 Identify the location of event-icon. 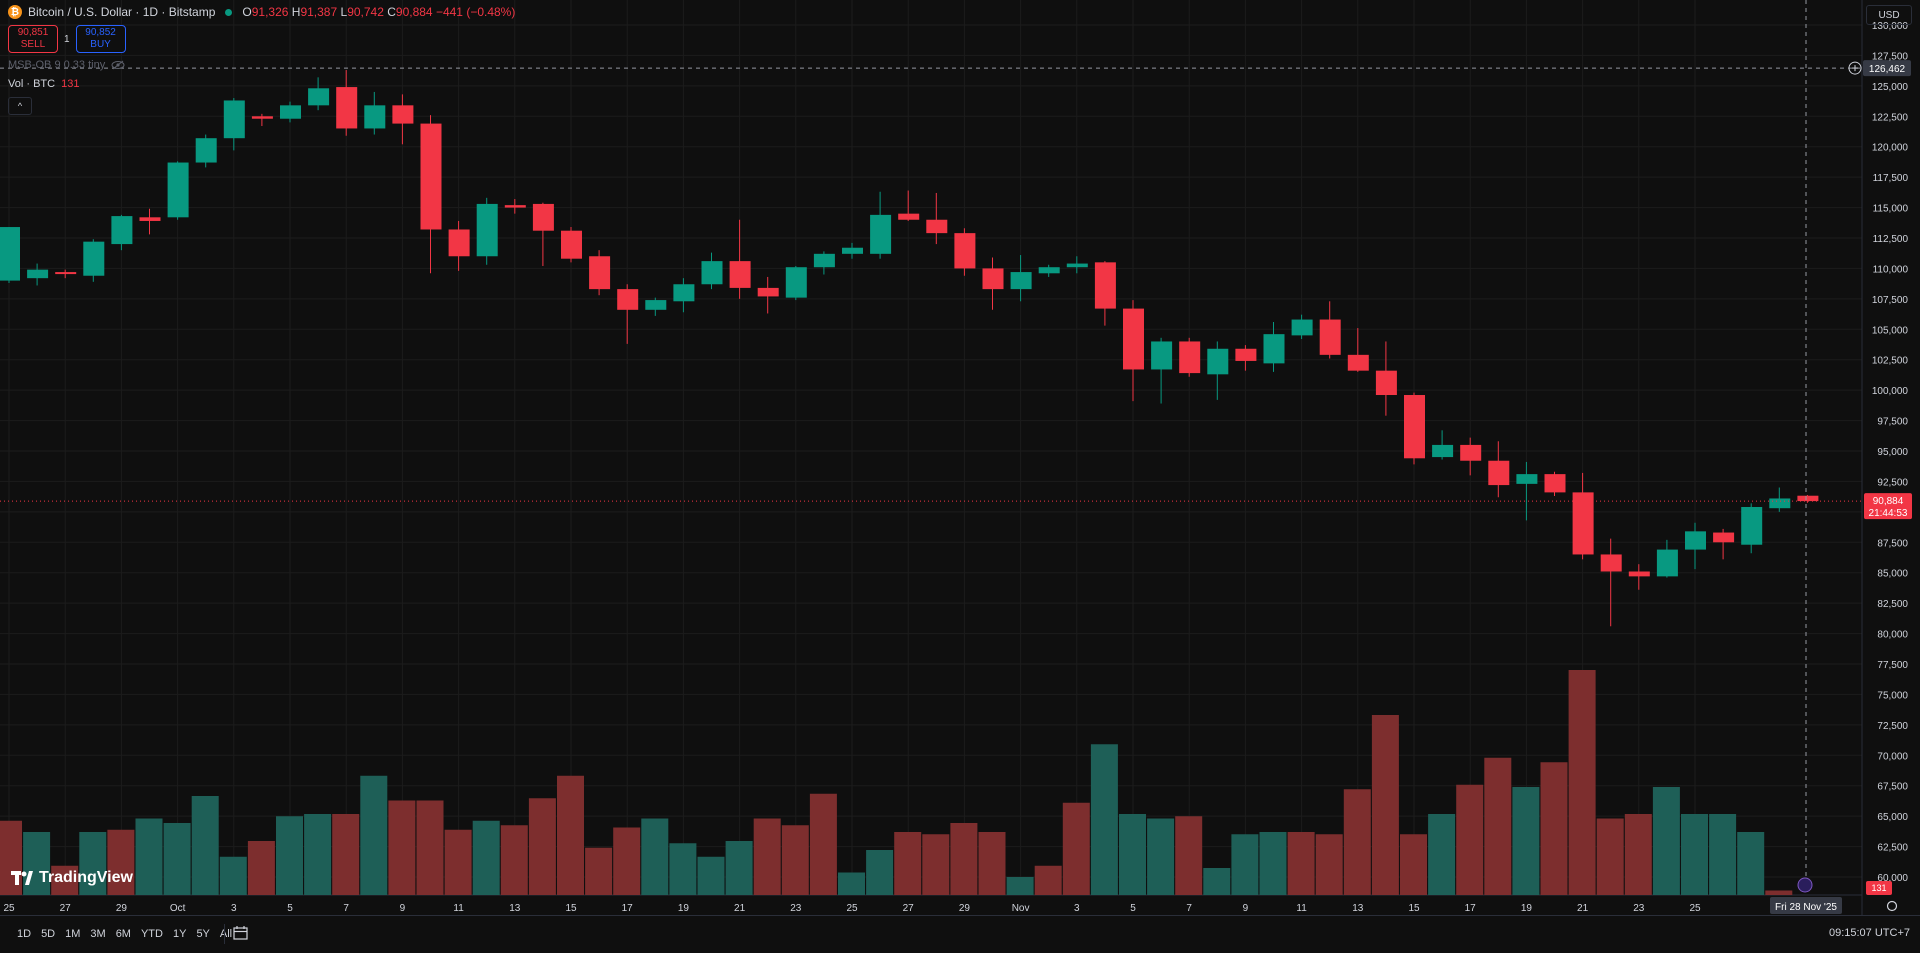
(1805, 885).